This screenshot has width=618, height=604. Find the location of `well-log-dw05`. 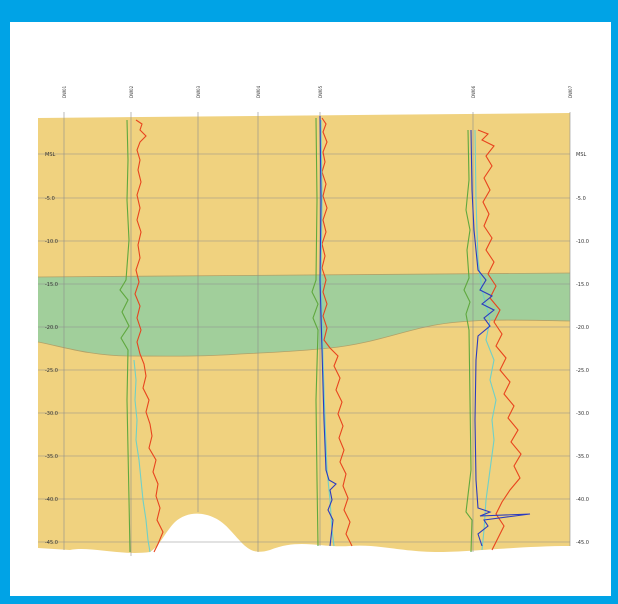

well-log-dw05 is located at coordinates (332, 331).